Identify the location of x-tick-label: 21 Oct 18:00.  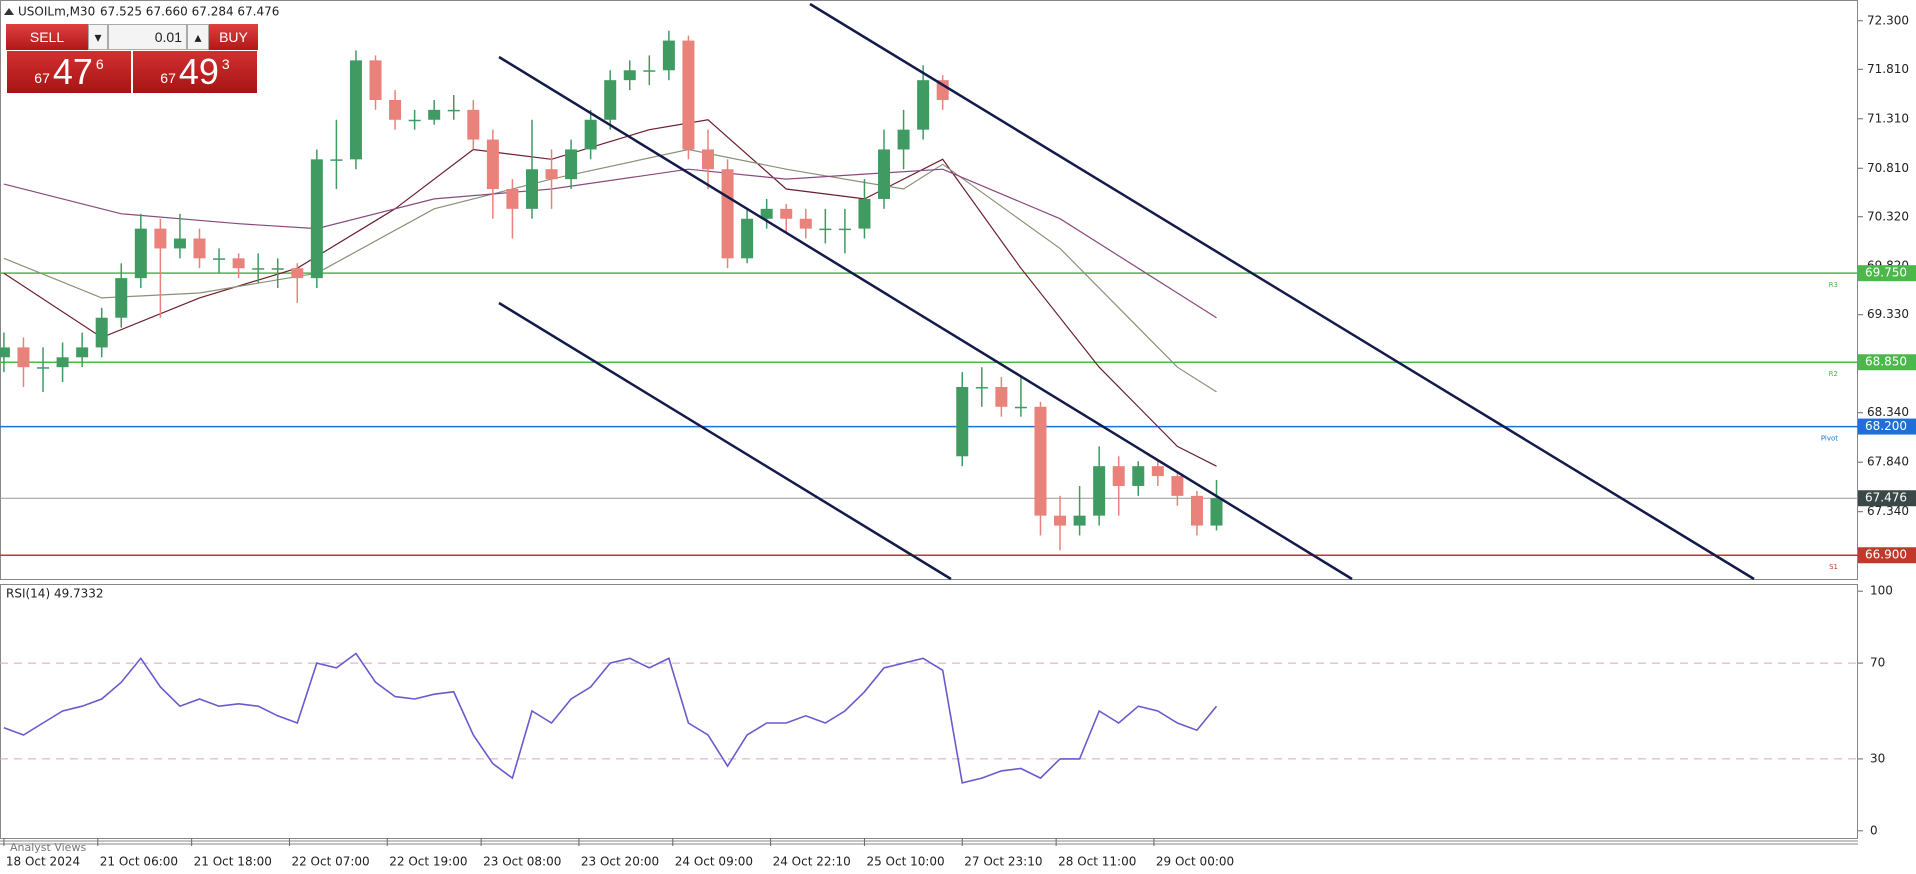
(233, 862).